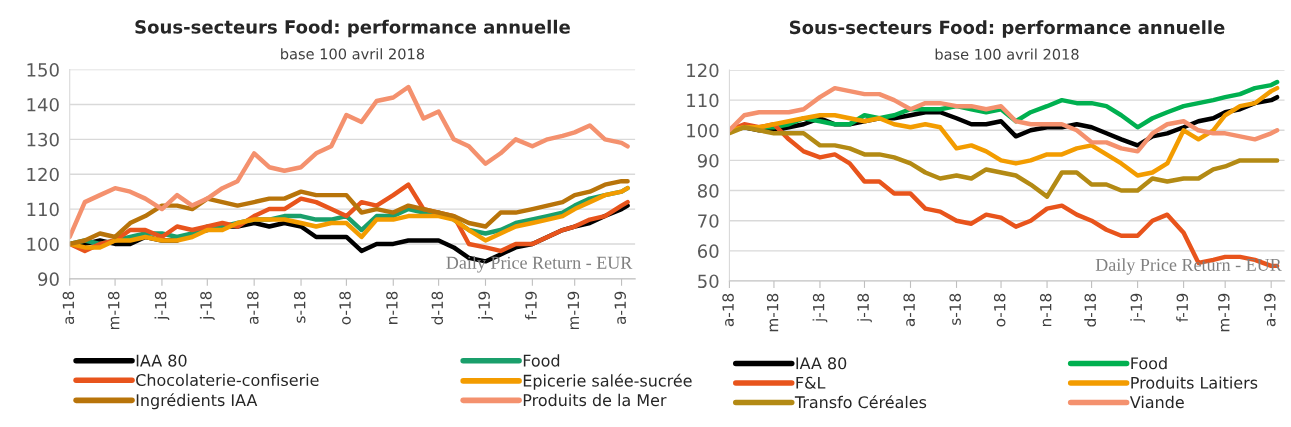  Describe the element at coordinates (607, 381) in the screenshot. I see `legend-label: Epicerie salée-sucrée` at that location.